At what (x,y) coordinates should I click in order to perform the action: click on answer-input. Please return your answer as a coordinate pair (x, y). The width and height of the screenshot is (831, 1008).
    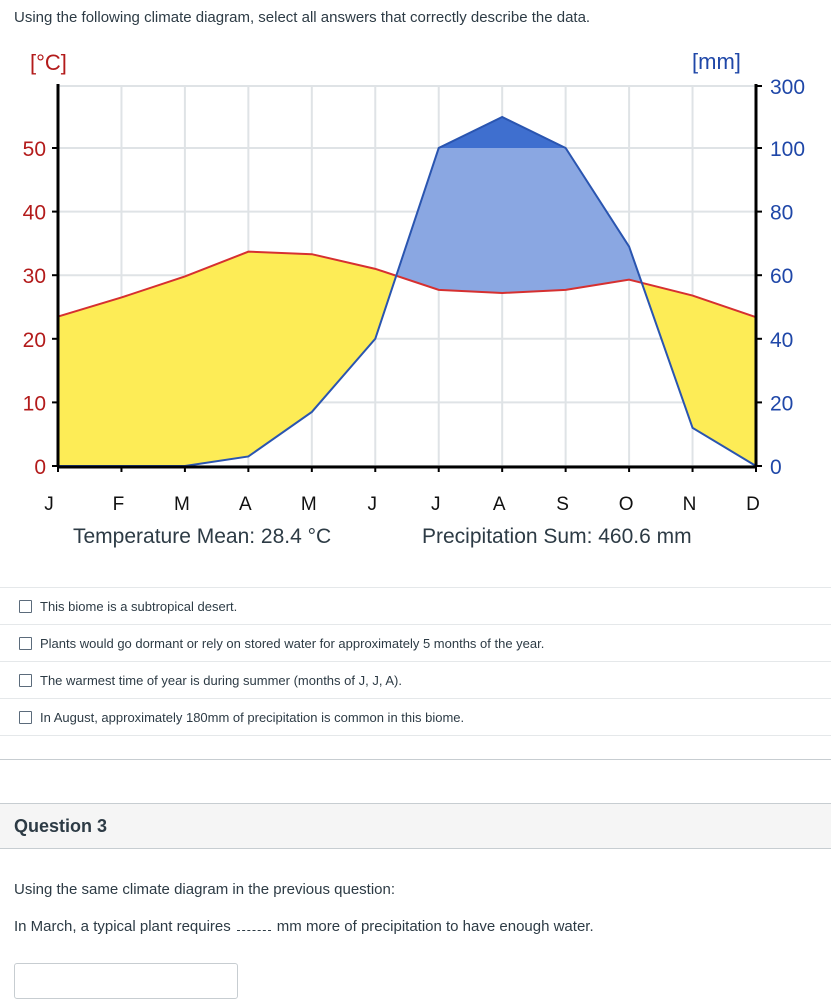
    Looking at the image, I should click on (126, 981).